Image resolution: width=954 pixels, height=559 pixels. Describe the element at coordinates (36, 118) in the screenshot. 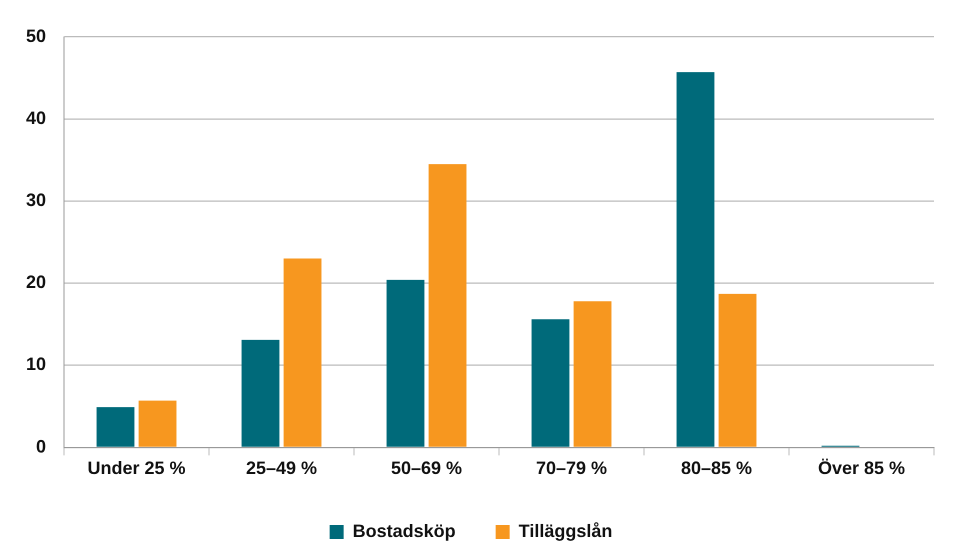

I see `y-tick-label: 40` at that location.